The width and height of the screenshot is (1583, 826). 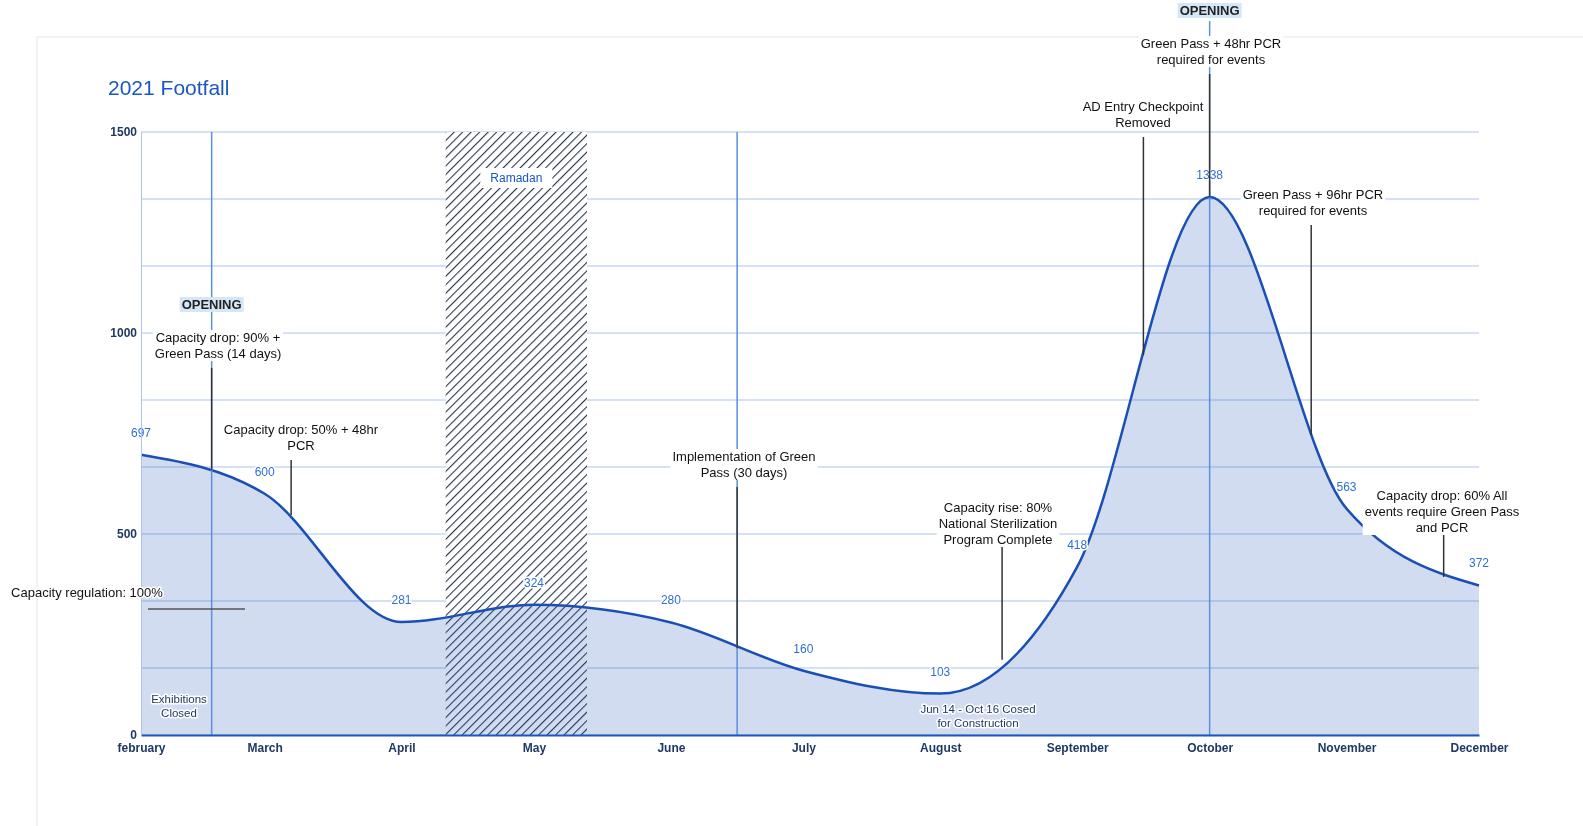 What do you see at coordinates (1442, 511) in the screenshot?
I see `annotation: Capacity drop: 60% All events require Green Pass and PCR` at bounding box center [1442, 511].